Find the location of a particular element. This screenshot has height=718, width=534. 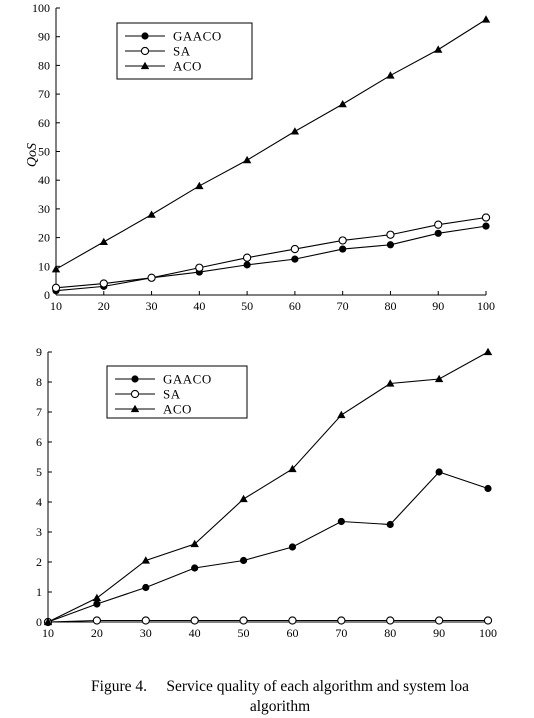

y-tick-label: 8 is located at coordinates (39, 382).